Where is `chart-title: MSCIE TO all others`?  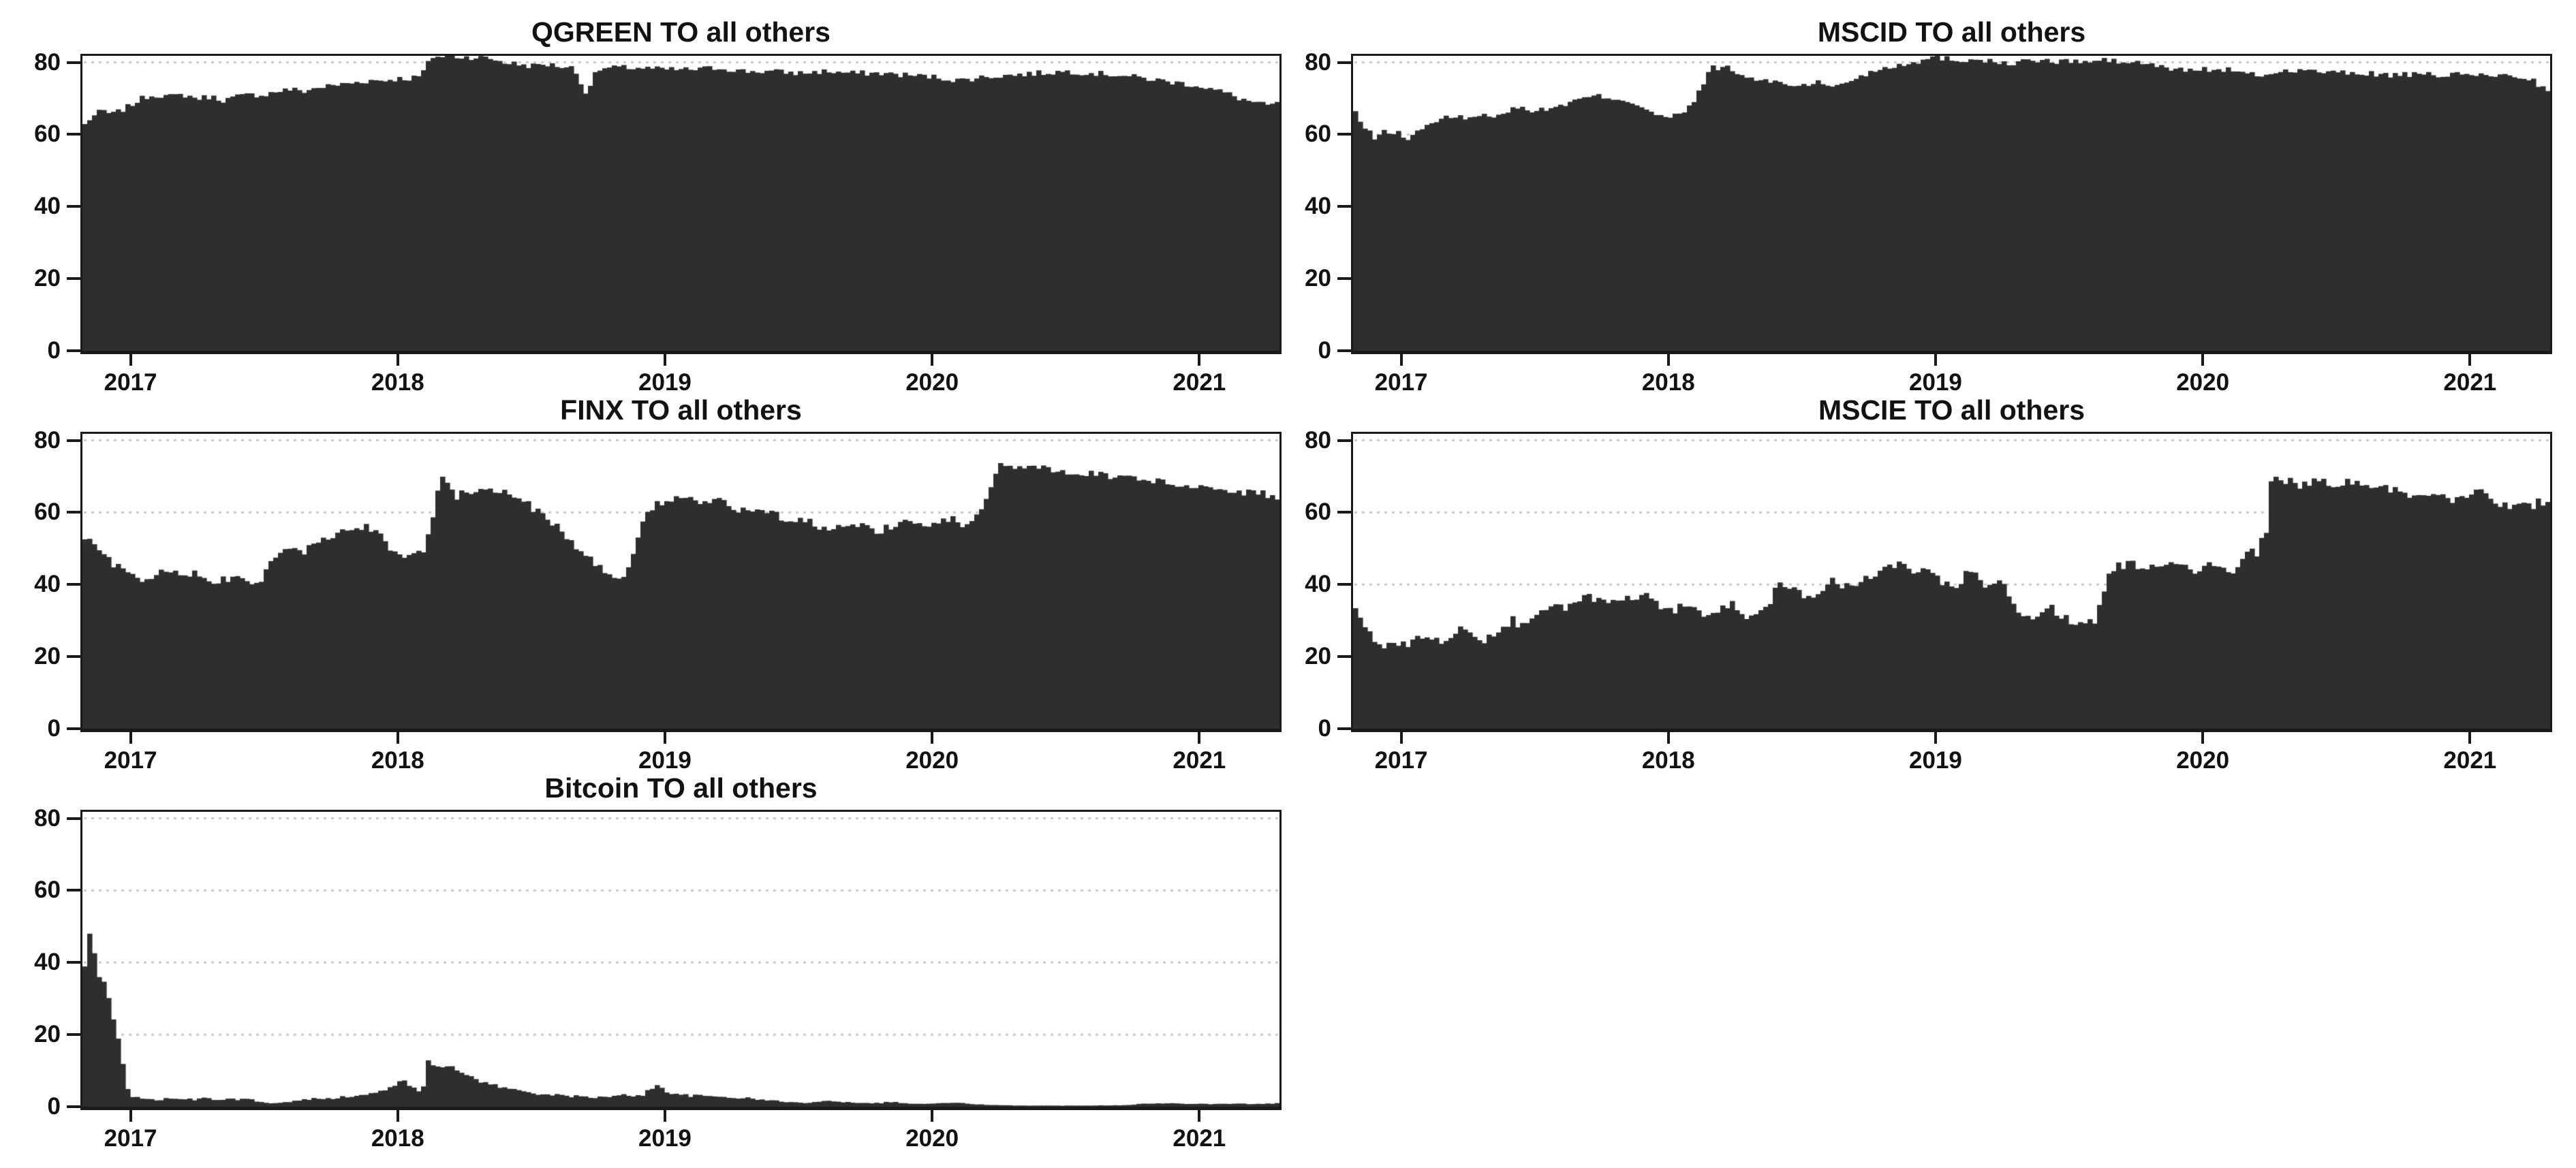 chart-title: MSCIE TO all others is located at coordinates (1951, 410).